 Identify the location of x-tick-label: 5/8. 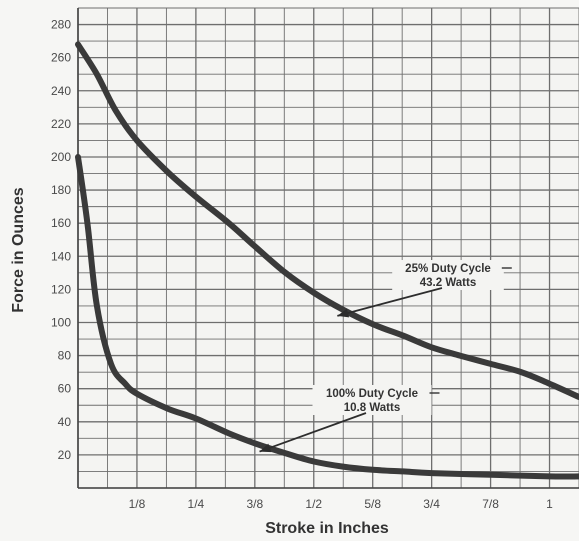
(372, 504).